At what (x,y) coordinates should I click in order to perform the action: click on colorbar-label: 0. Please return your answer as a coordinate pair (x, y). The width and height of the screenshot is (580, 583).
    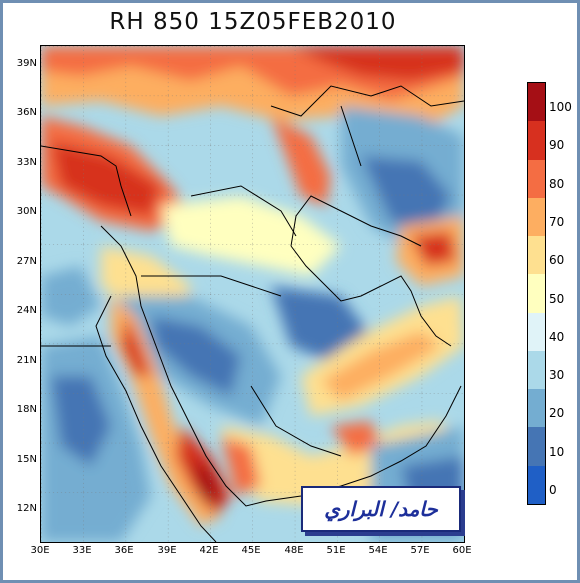
    Looking at the image, I should click on (553, 489).